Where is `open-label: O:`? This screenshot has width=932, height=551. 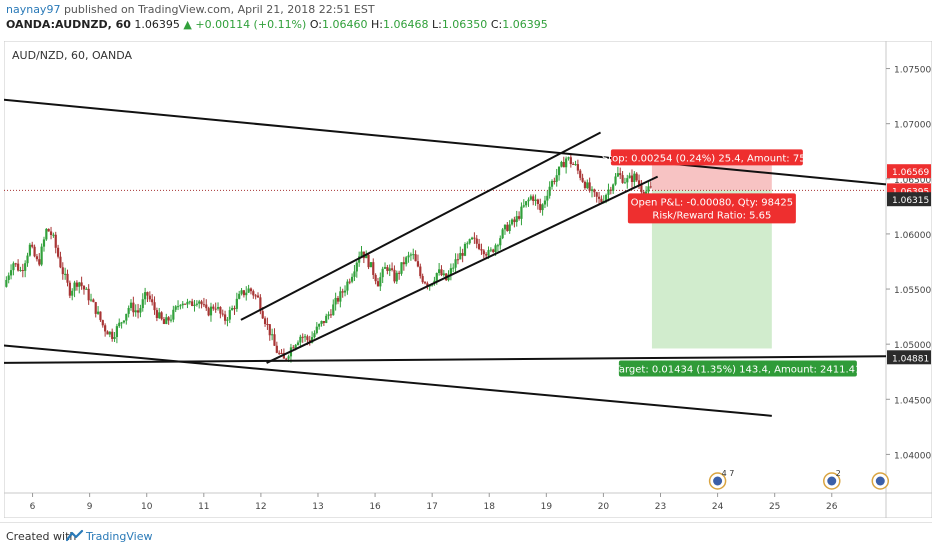 open-label: O: is located at coordinates (315, 24).